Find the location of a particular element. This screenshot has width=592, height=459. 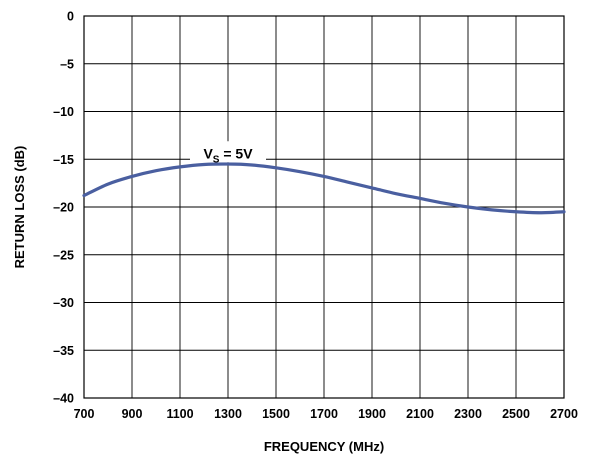

y-tick-label: –20 is located at coordinates (63, 208).